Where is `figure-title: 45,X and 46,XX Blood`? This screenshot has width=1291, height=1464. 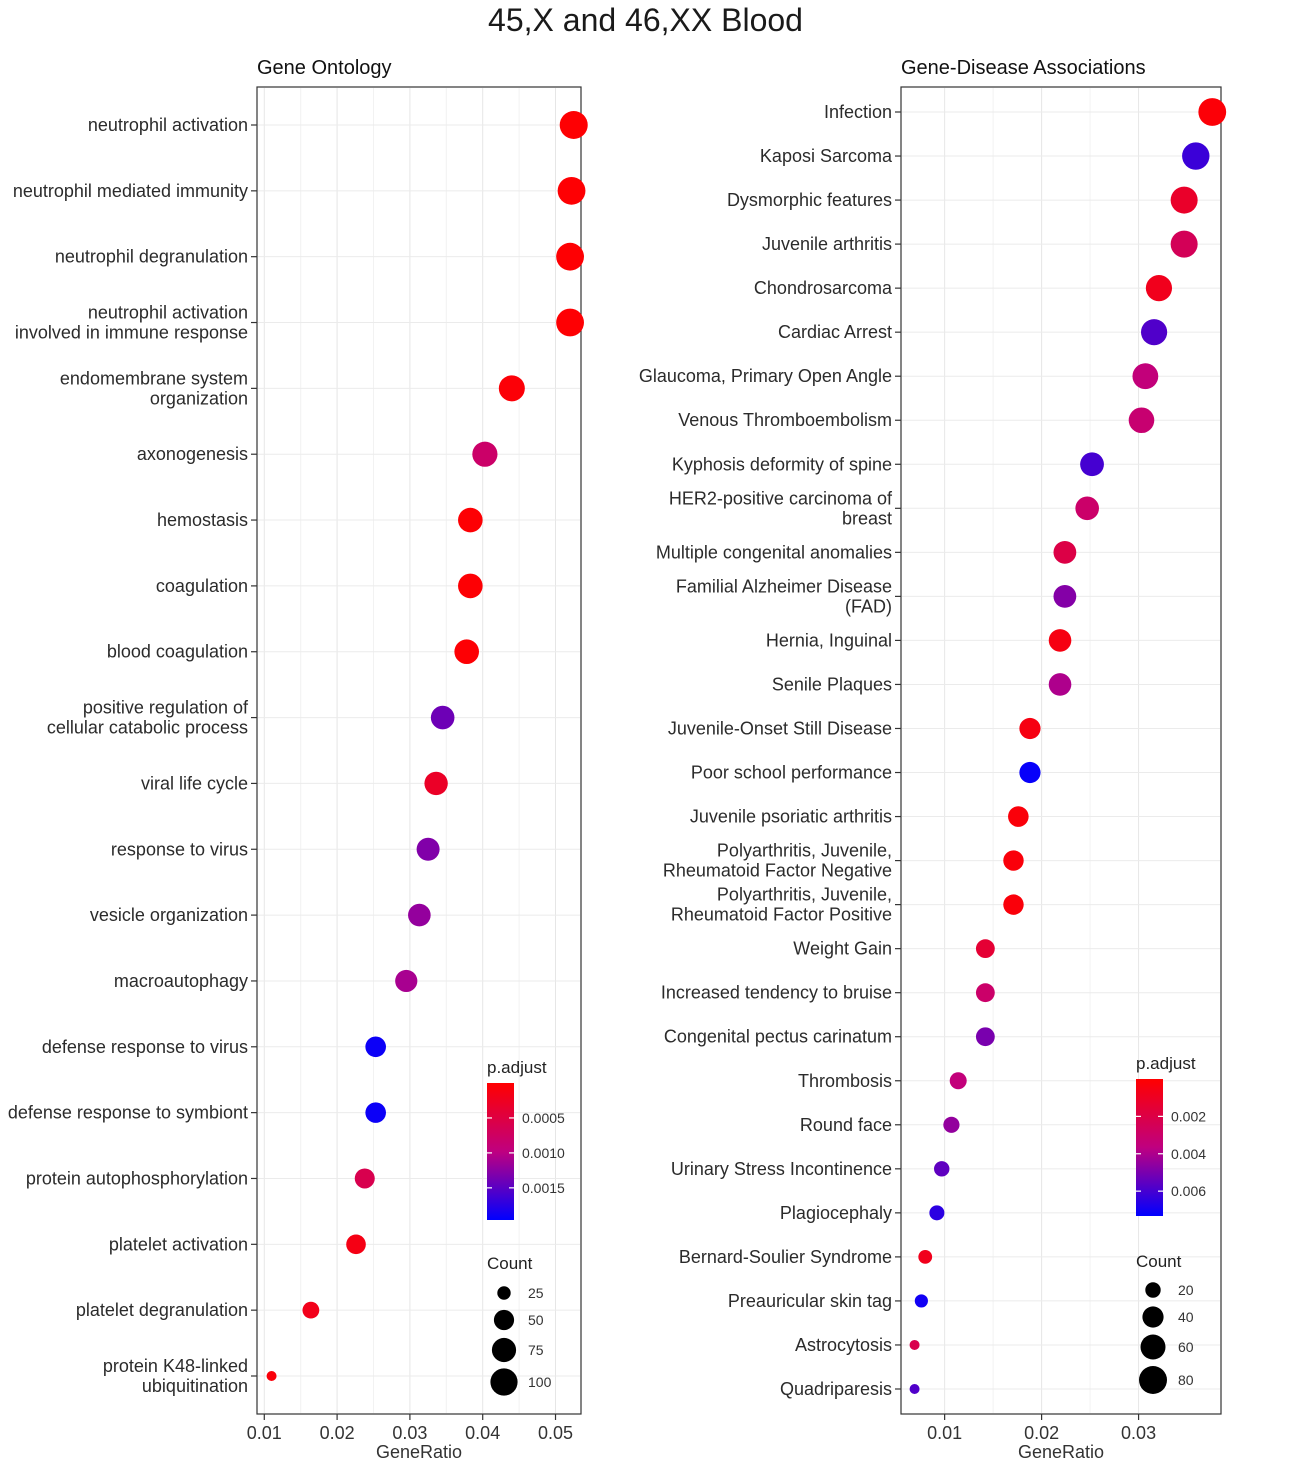 figure-title: 45,X and 46,XX Blood is located at coordinates (645, 20).